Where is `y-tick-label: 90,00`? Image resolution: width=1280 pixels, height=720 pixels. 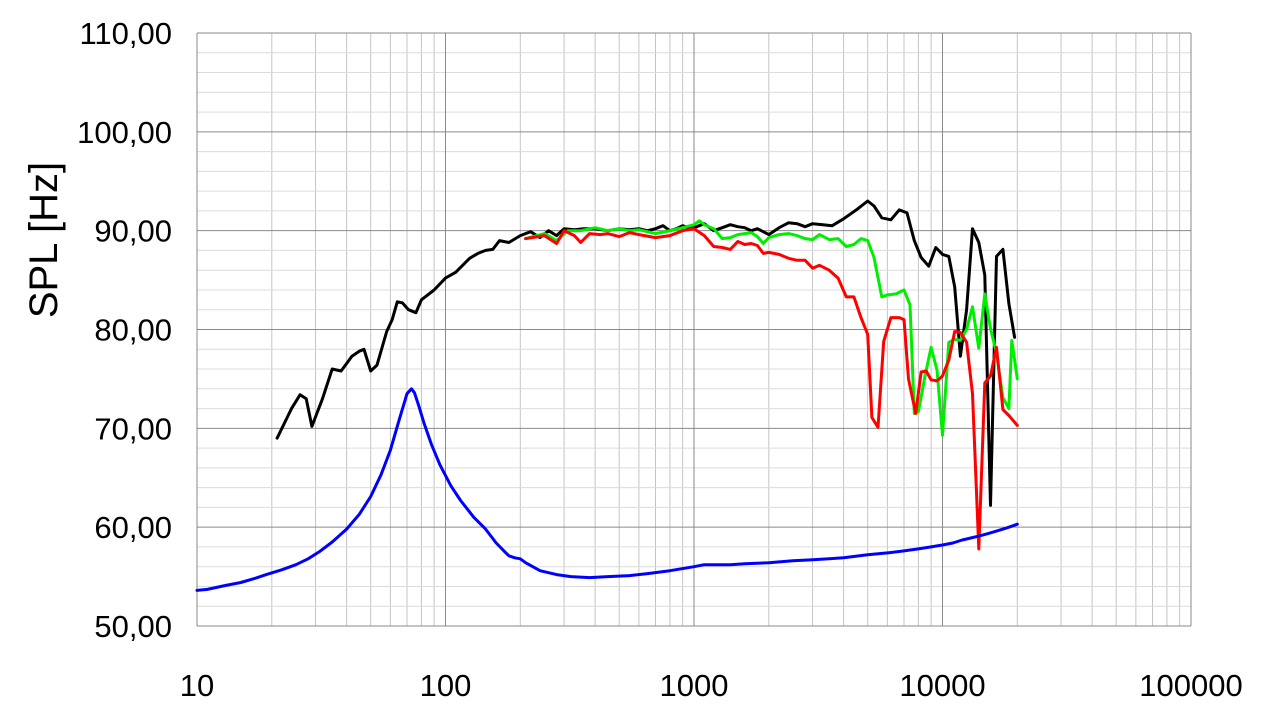
y-tick-label: 90,00 is located at coordinates (133, 231).